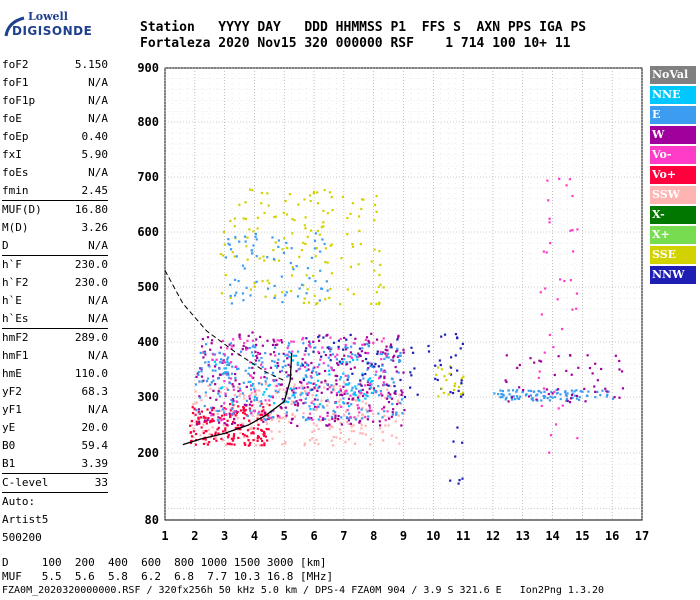  What do you see at coordinates (148, 453) in the screenshot?
I see `y-tick-label: 200` at bounding box center [148, 453].